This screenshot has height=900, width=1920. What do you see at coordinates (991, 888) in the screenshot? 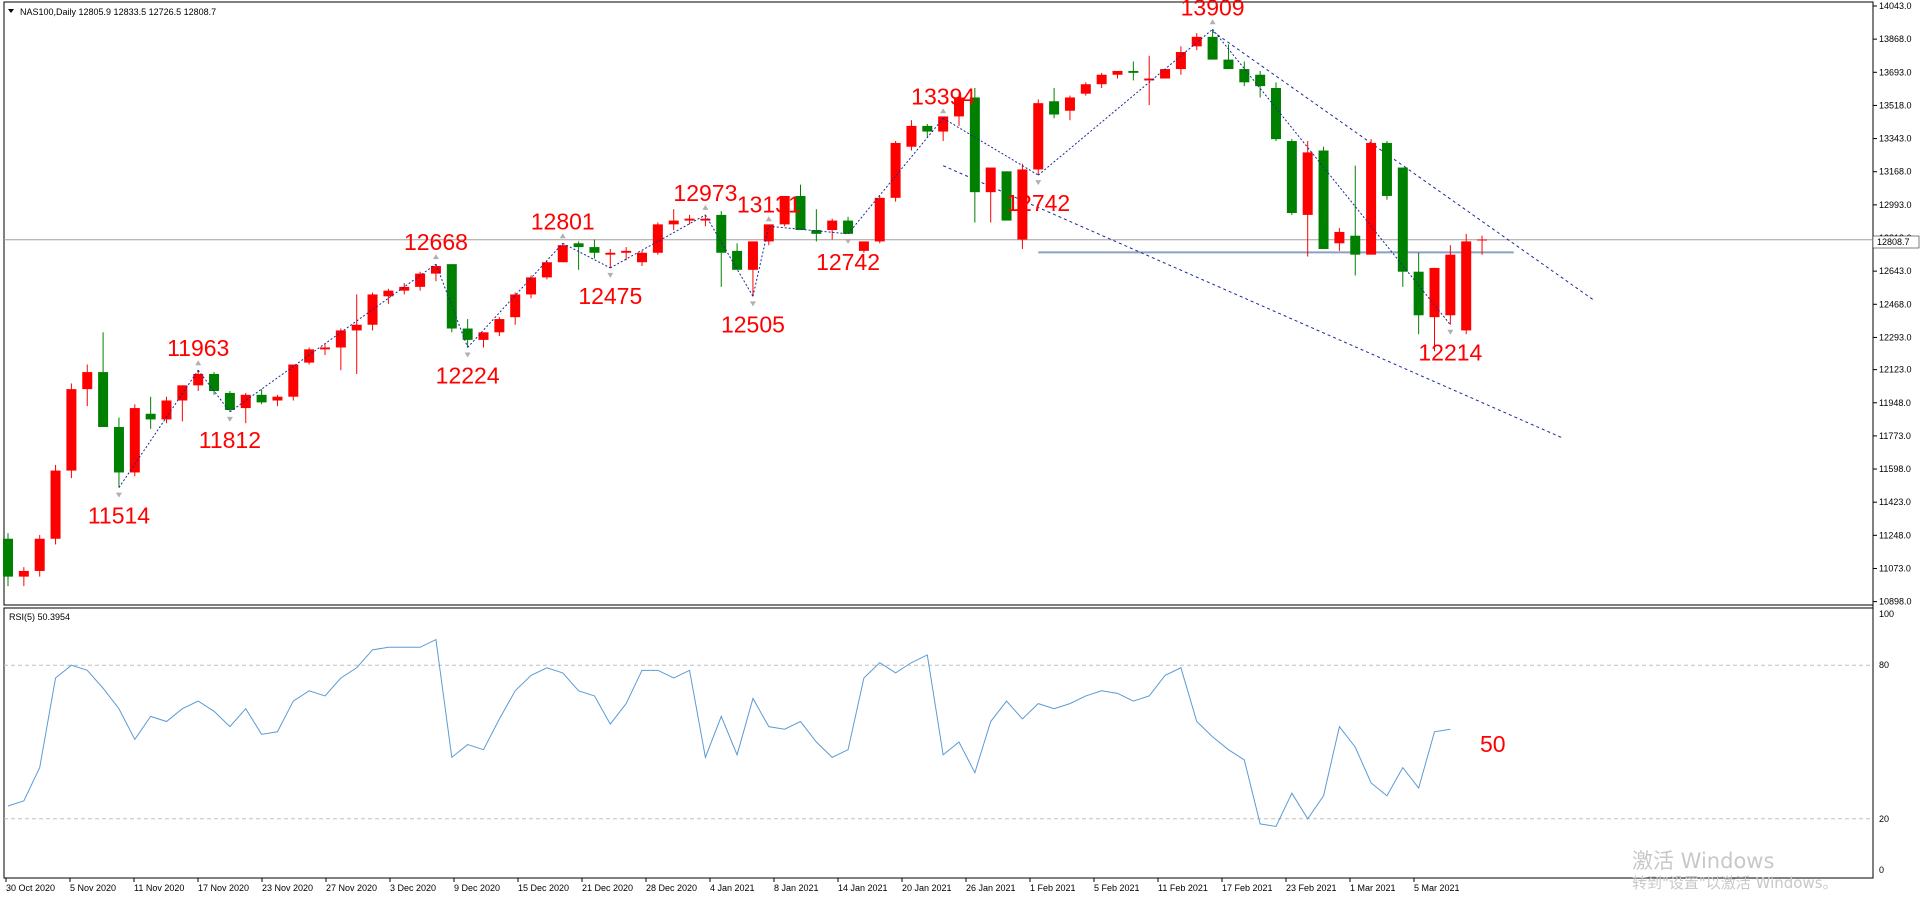
I see `time-tick-label: 26 Jan 2021` at bounding box center [991, 888].